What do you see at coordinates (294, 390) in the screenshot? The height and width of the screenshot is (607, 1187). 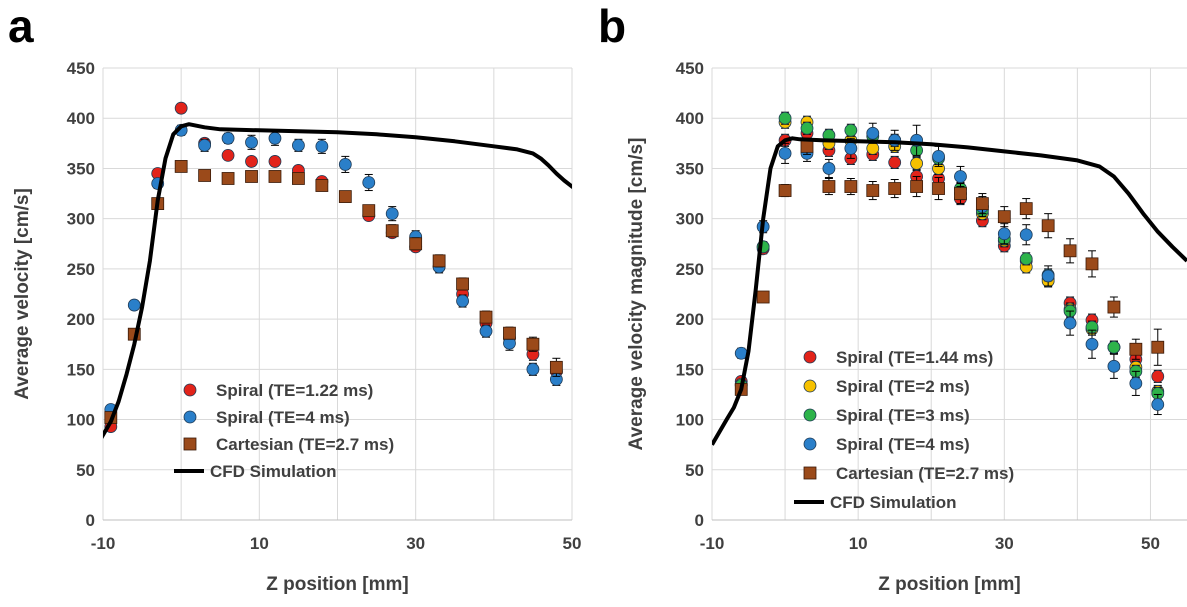 I see `legend-label: Spiral (TE=1.22 ms)` at bounding box center [294, 390].